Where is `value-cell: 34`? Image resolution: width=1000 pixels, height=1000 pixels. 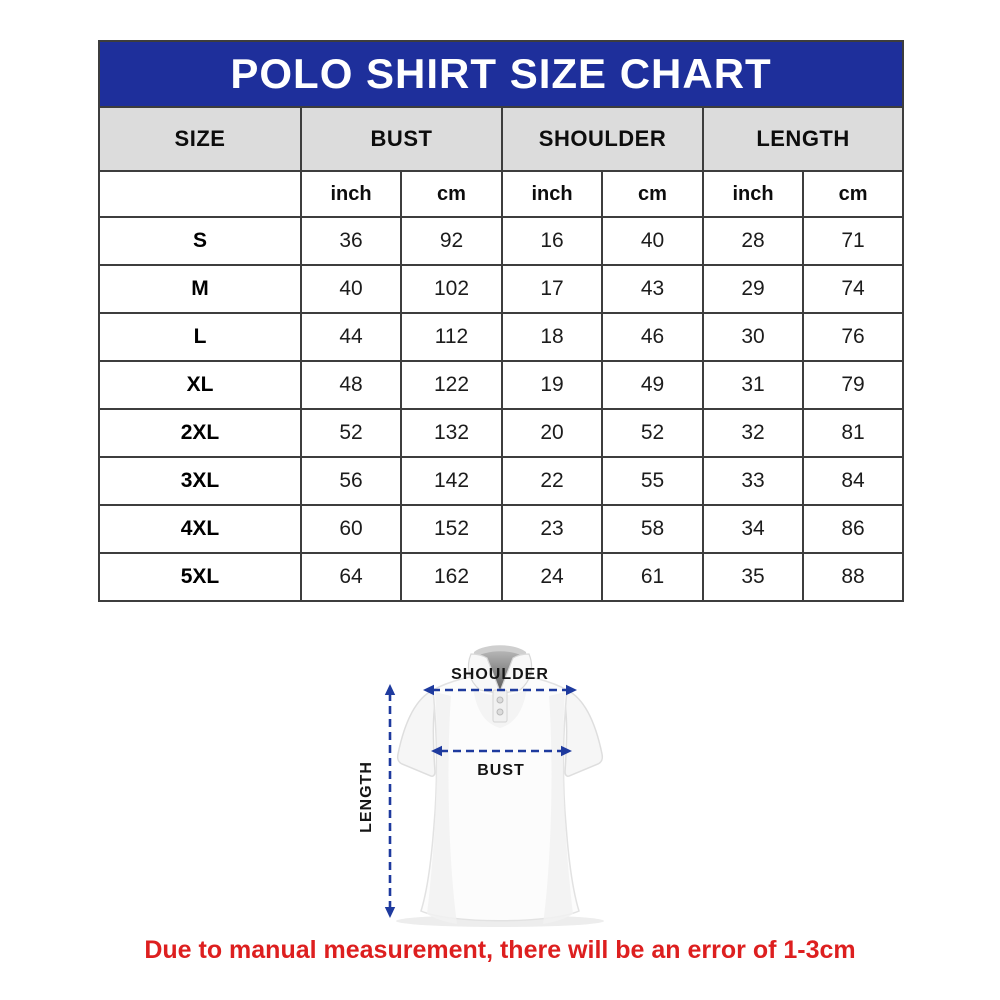 value-cell: 34 is located at coordinates (753, 529).